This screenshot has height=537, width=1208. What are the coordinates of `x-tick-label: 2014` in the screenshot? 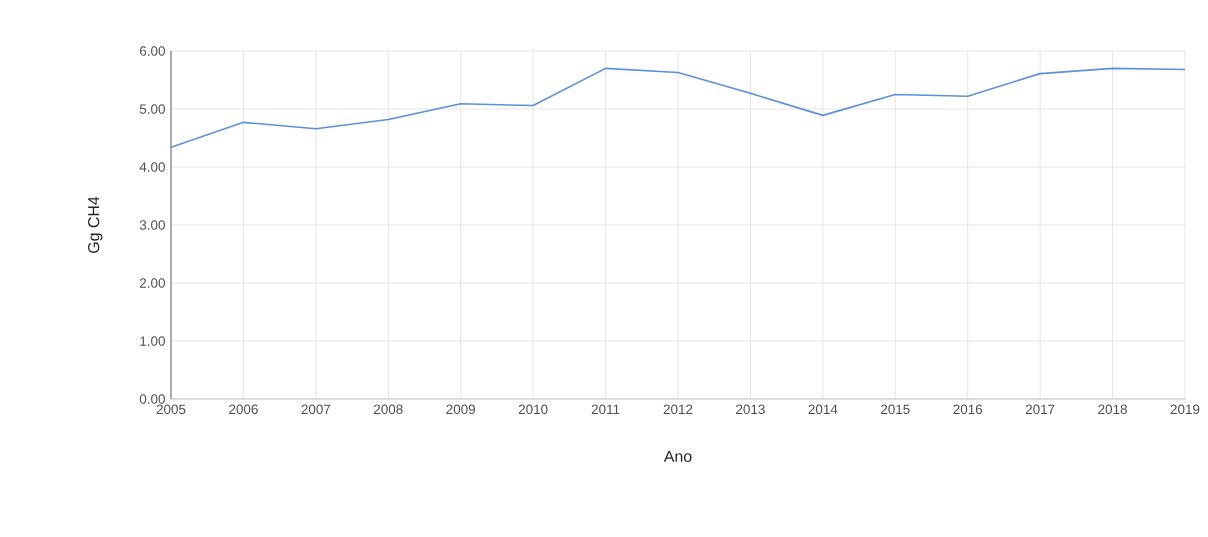 It's located at (823, 409).